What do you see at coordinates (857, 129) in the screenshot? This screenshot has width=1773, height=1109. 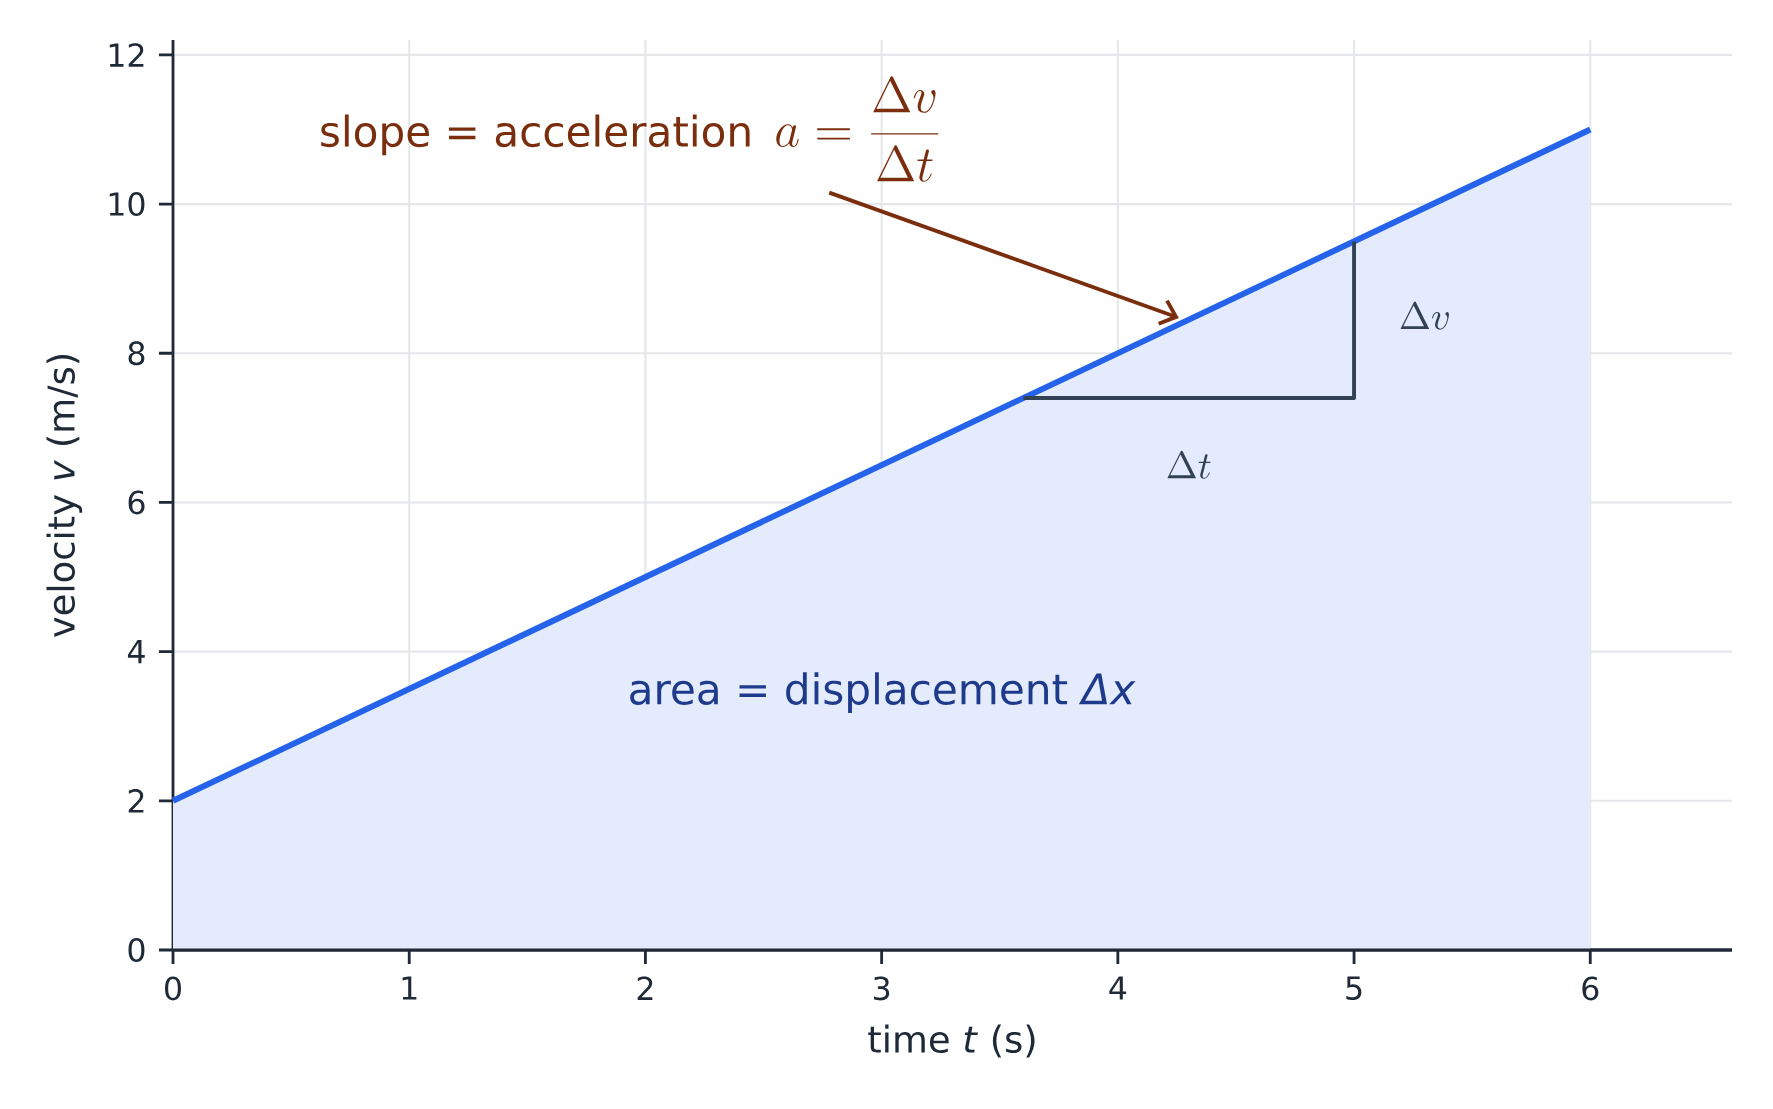 I see `annotation: $a = \frac{\Delta v}{\Delta t}$` at bounding box center [857, 129].